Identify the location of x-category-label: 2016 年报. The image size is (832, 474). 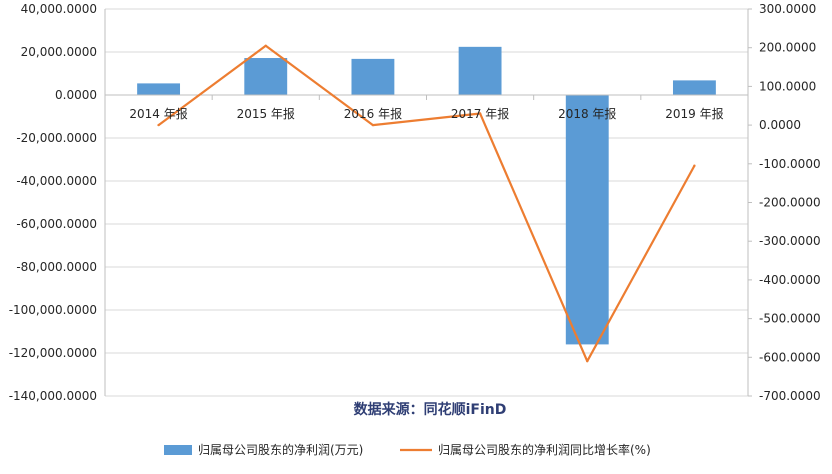
(373, 113).